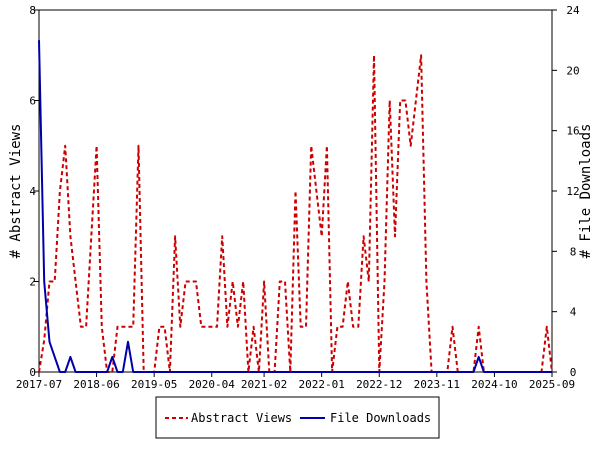  I want to click on y-left-tick-label: 8, so click(32, 10).